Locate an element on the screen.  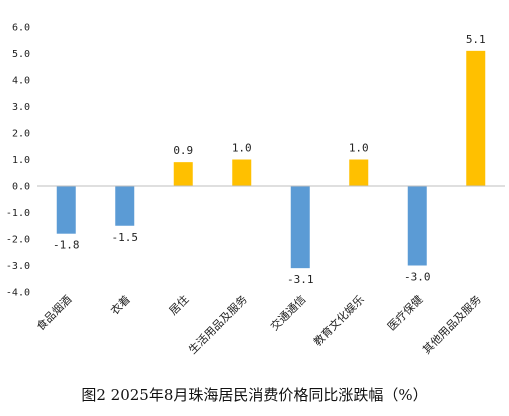
x-tick-label: 医疗保健 is located at coordinates (404, 312).